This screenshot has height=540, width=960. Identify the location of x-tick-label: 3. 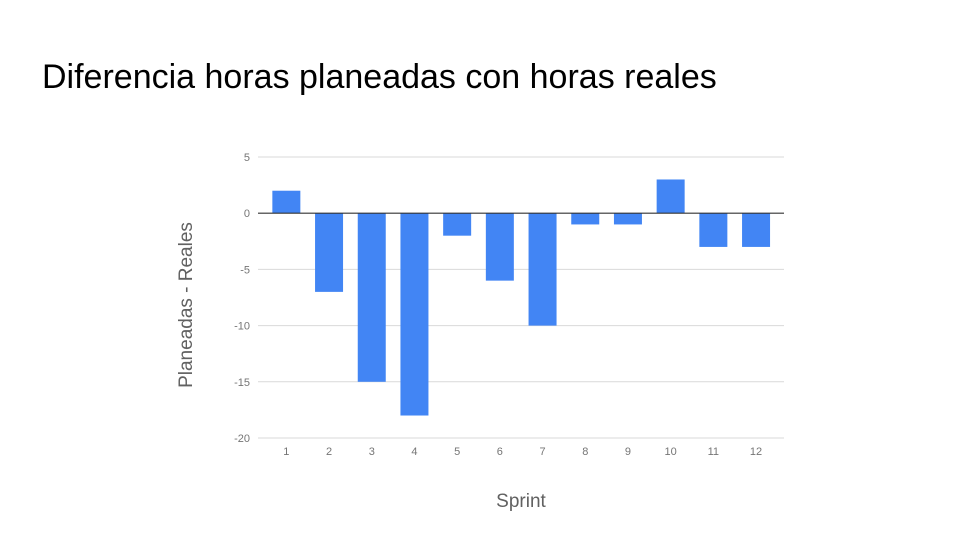
(372, 452).